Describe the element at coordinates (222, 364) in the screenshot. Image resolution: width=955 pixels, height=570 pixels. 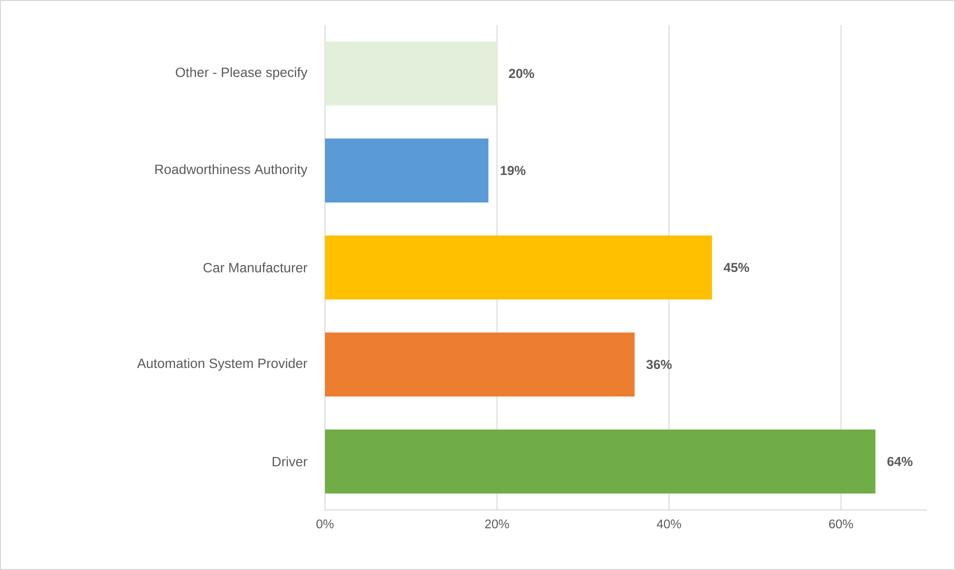
I see `y-tick-label: Automation System Provider` at that location.